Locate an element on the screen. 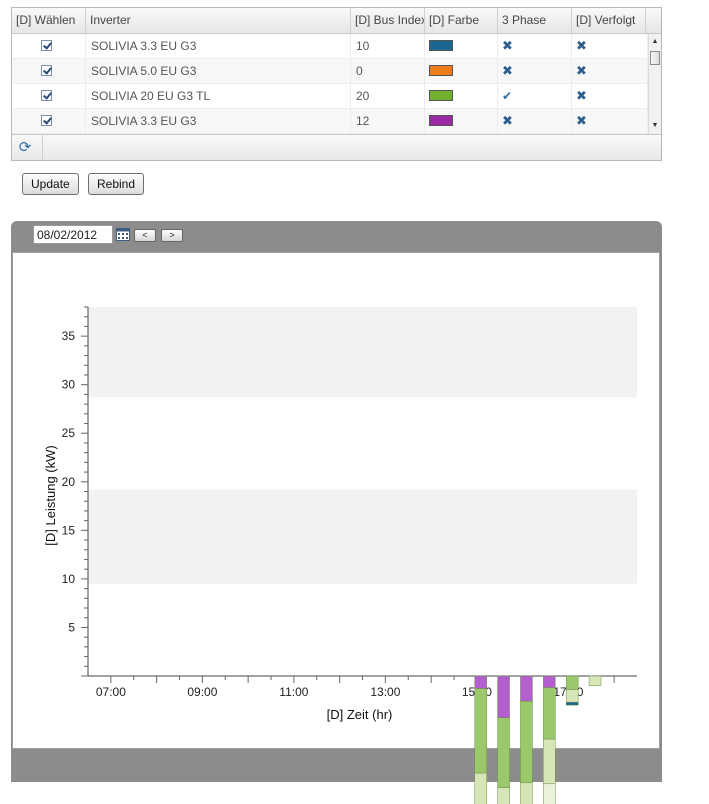 Image resolution: width=709 pixels, height=804 pixels. y-tick-label: 15 is located at coordinates (69, 530).